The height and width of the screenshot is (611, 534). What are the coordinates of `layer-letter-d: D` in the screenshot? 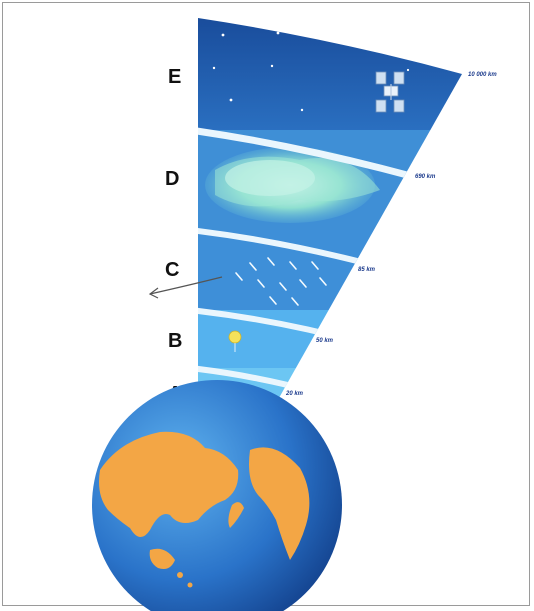 It's located at (172, 179).